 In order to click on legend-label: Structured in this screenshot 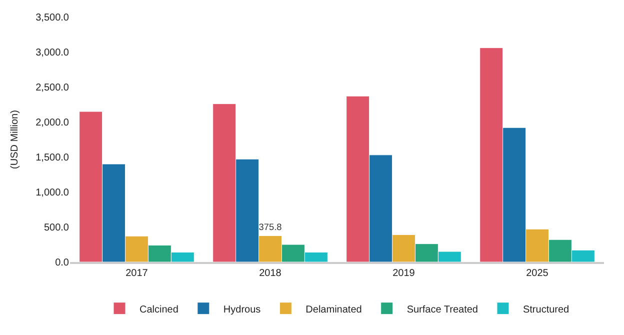, I will do `click(546, 310)`.